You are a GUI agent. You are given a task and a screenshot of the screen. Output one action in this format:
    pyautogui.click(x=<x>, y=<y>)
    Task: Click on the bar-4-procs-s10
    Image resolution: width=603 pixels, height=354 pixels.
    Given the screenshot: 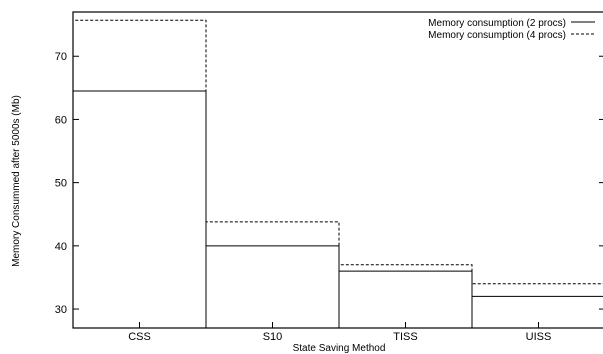 What is the action you would take?
    pyautogui.click(x=272, y=274)
    